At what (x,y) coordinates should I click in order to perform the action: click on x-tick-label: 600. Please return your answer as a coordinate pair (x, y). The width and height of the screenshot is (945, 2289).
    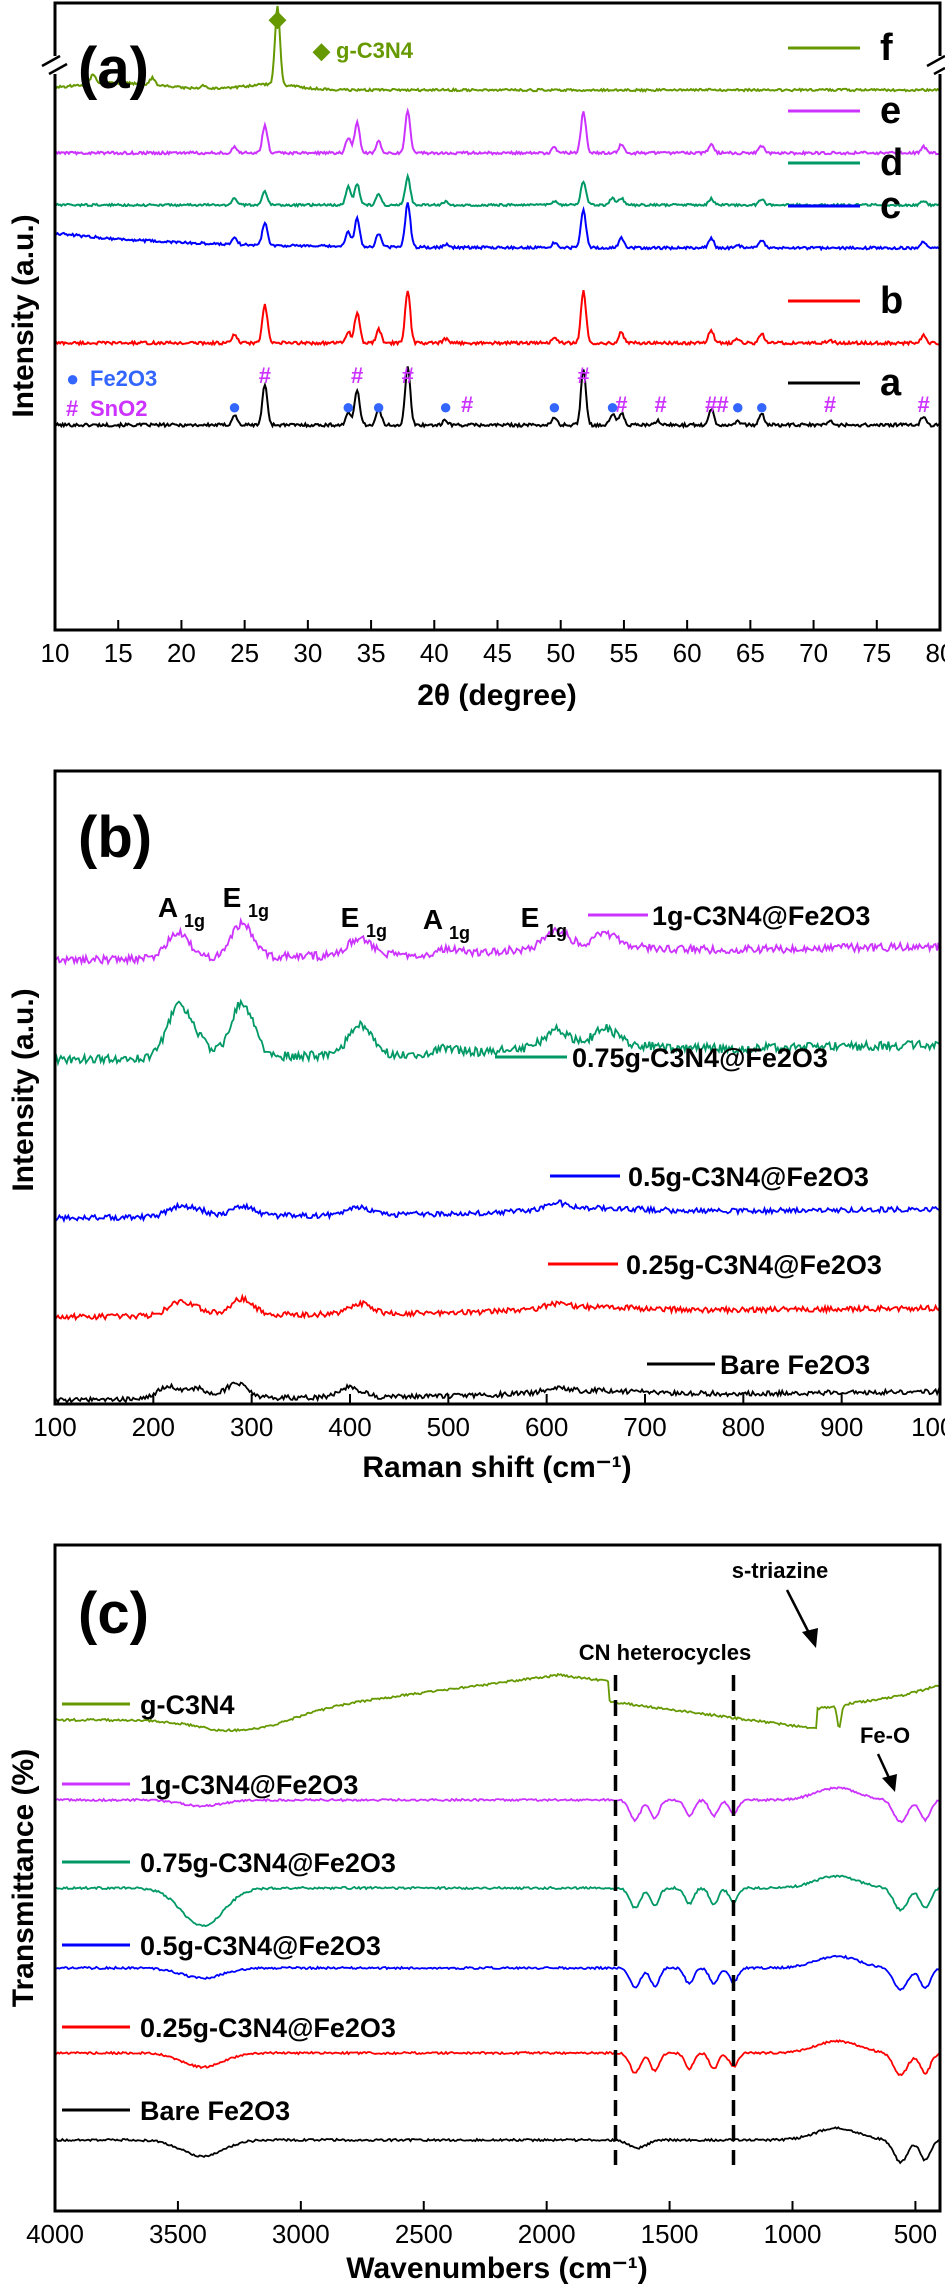
    Looking at the image, I should click on (546, 1427).